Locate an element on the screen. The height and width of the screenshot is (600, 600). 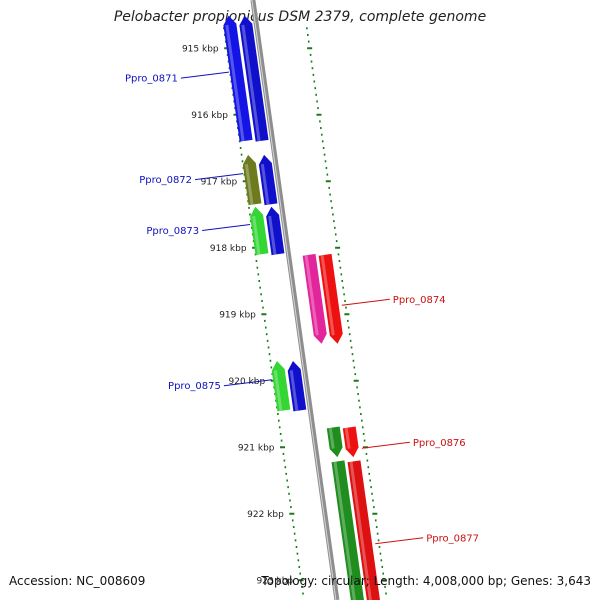
gene-label-text: Ppro_0873 is located at coordinates (172, 231).